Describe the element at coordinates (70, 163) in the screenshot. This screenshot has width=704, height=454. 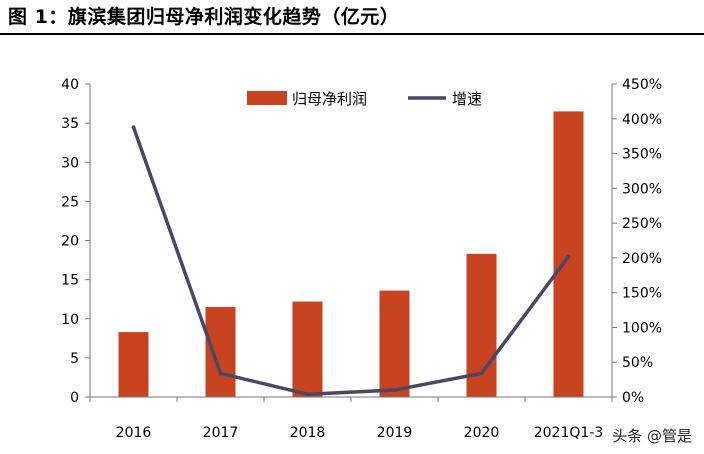
I see `left-tick-label: 30` at that location.